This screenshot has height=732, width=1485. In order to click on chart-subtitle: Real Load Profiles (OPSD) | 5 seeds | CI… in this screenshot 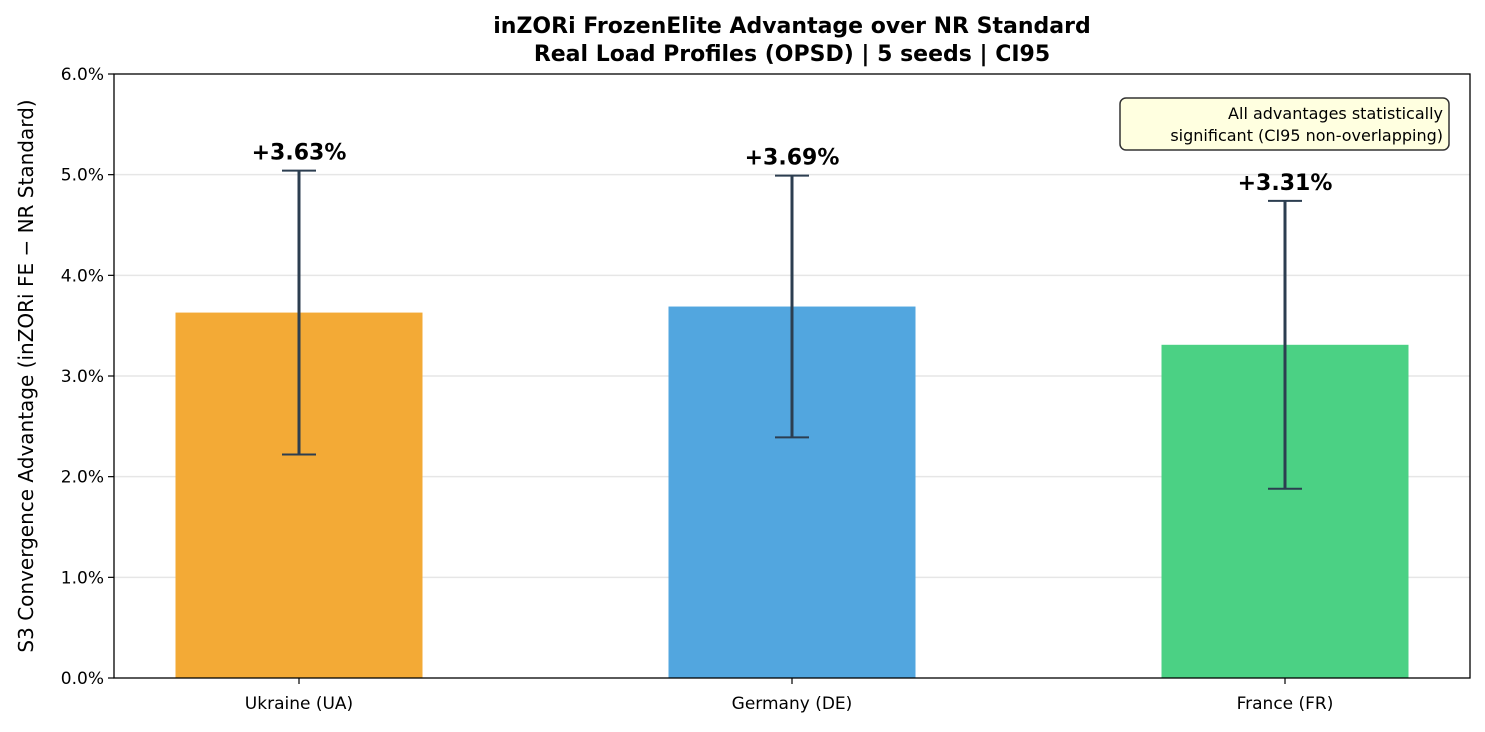, I will do `click(792, 54)`.